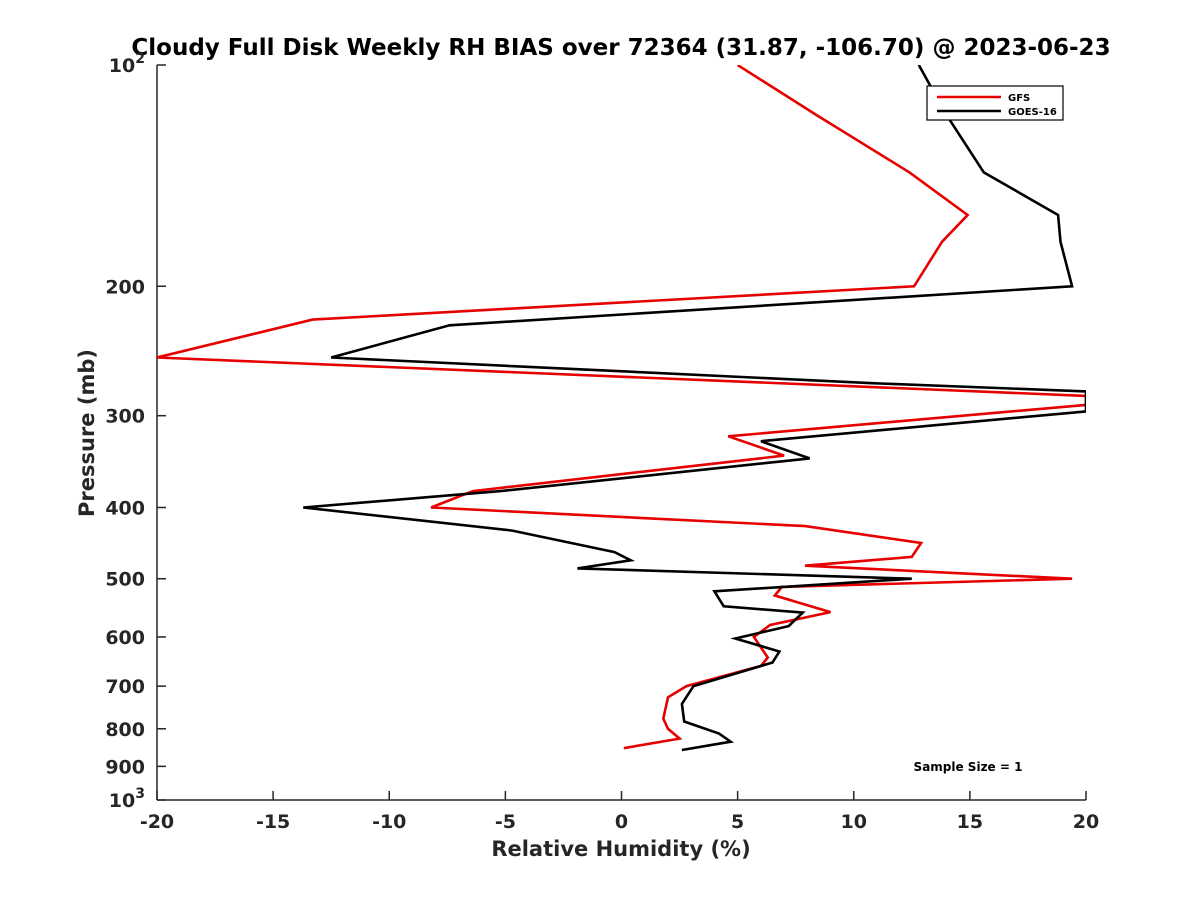 This screenshot has width=1200, height=900. I want to click on x-tick-label: 0, so click(621, 822).